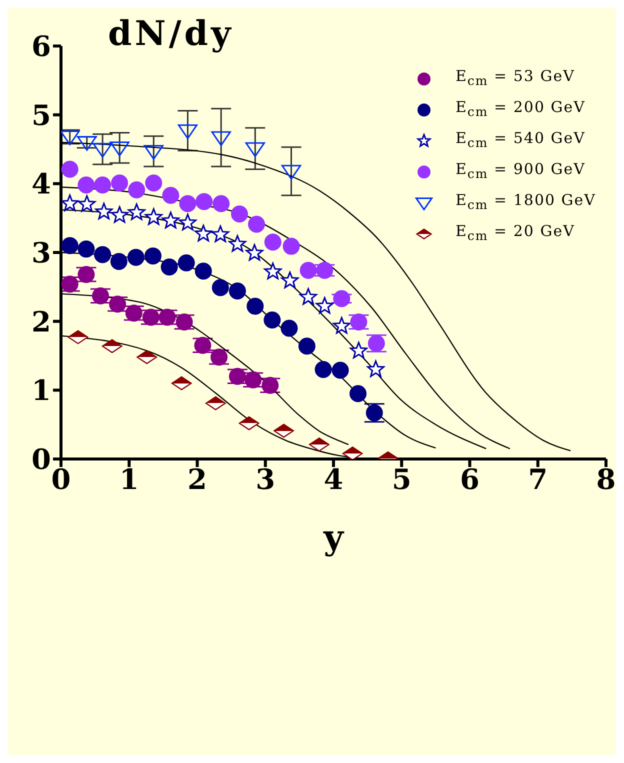  What do you see at coordinates (333, 538) in the screenshot?
I see `x-axis-title: y` at bounding box center [333, 538].